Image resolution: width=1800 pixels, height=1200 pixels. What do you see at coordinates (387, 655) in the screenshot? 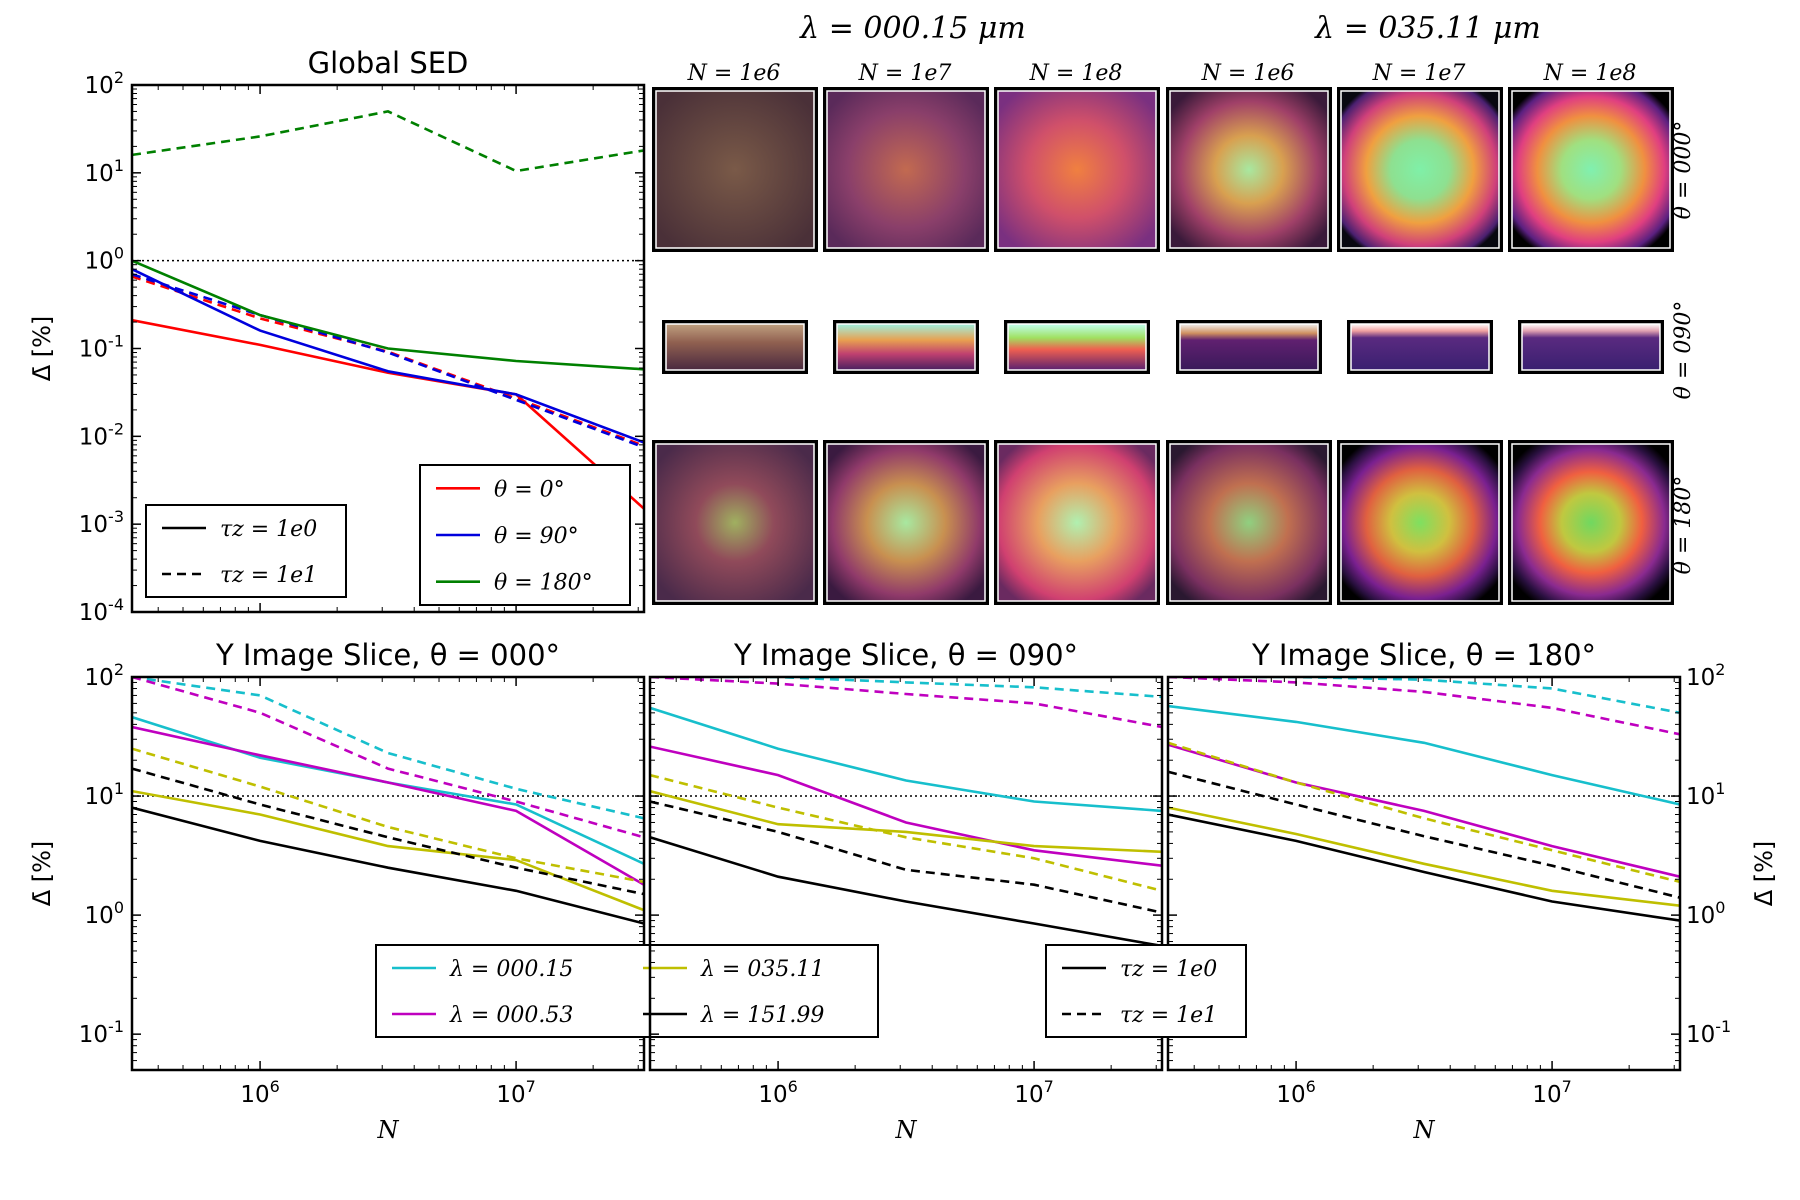
I see `panel-title: Y Image Slice, θ = 000°` at bounding box center [387, 655].